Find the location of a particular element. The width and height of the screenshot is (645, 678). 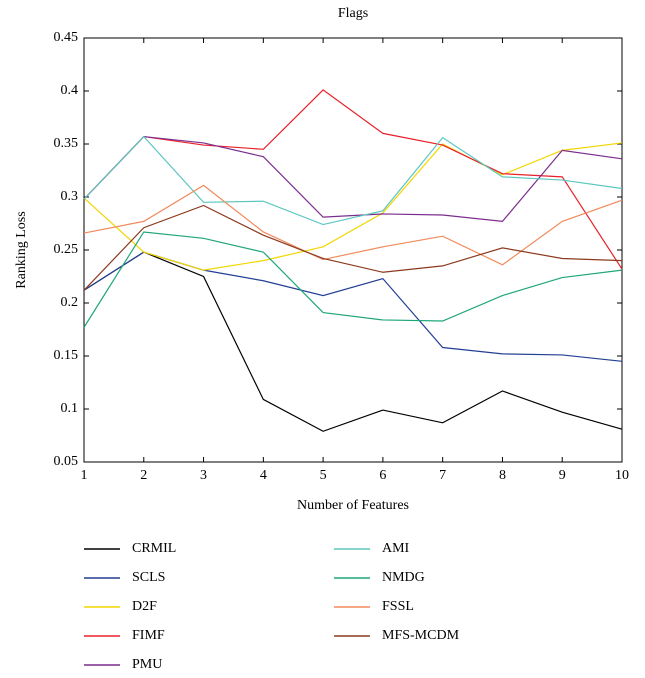

legend-label: AMI is located at coordinates (396, 548).